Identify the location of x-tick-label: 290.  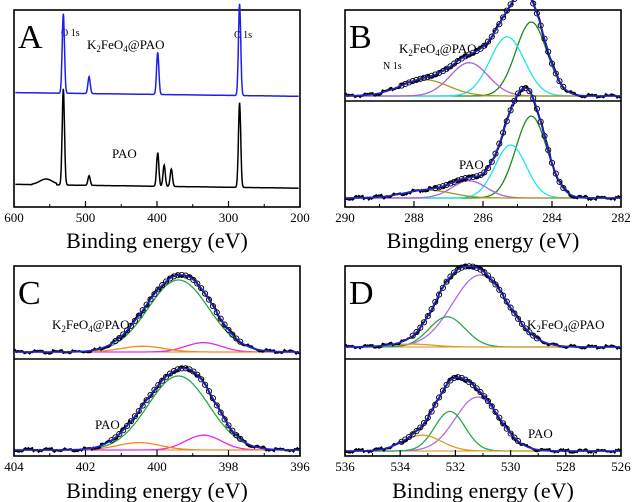
(345, 217).